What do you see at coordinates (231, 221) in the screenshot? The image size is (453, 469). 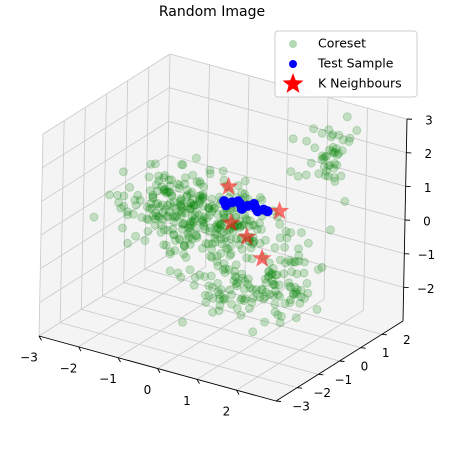 I see `k-neighbour-star` at bounding box center [231, 221].